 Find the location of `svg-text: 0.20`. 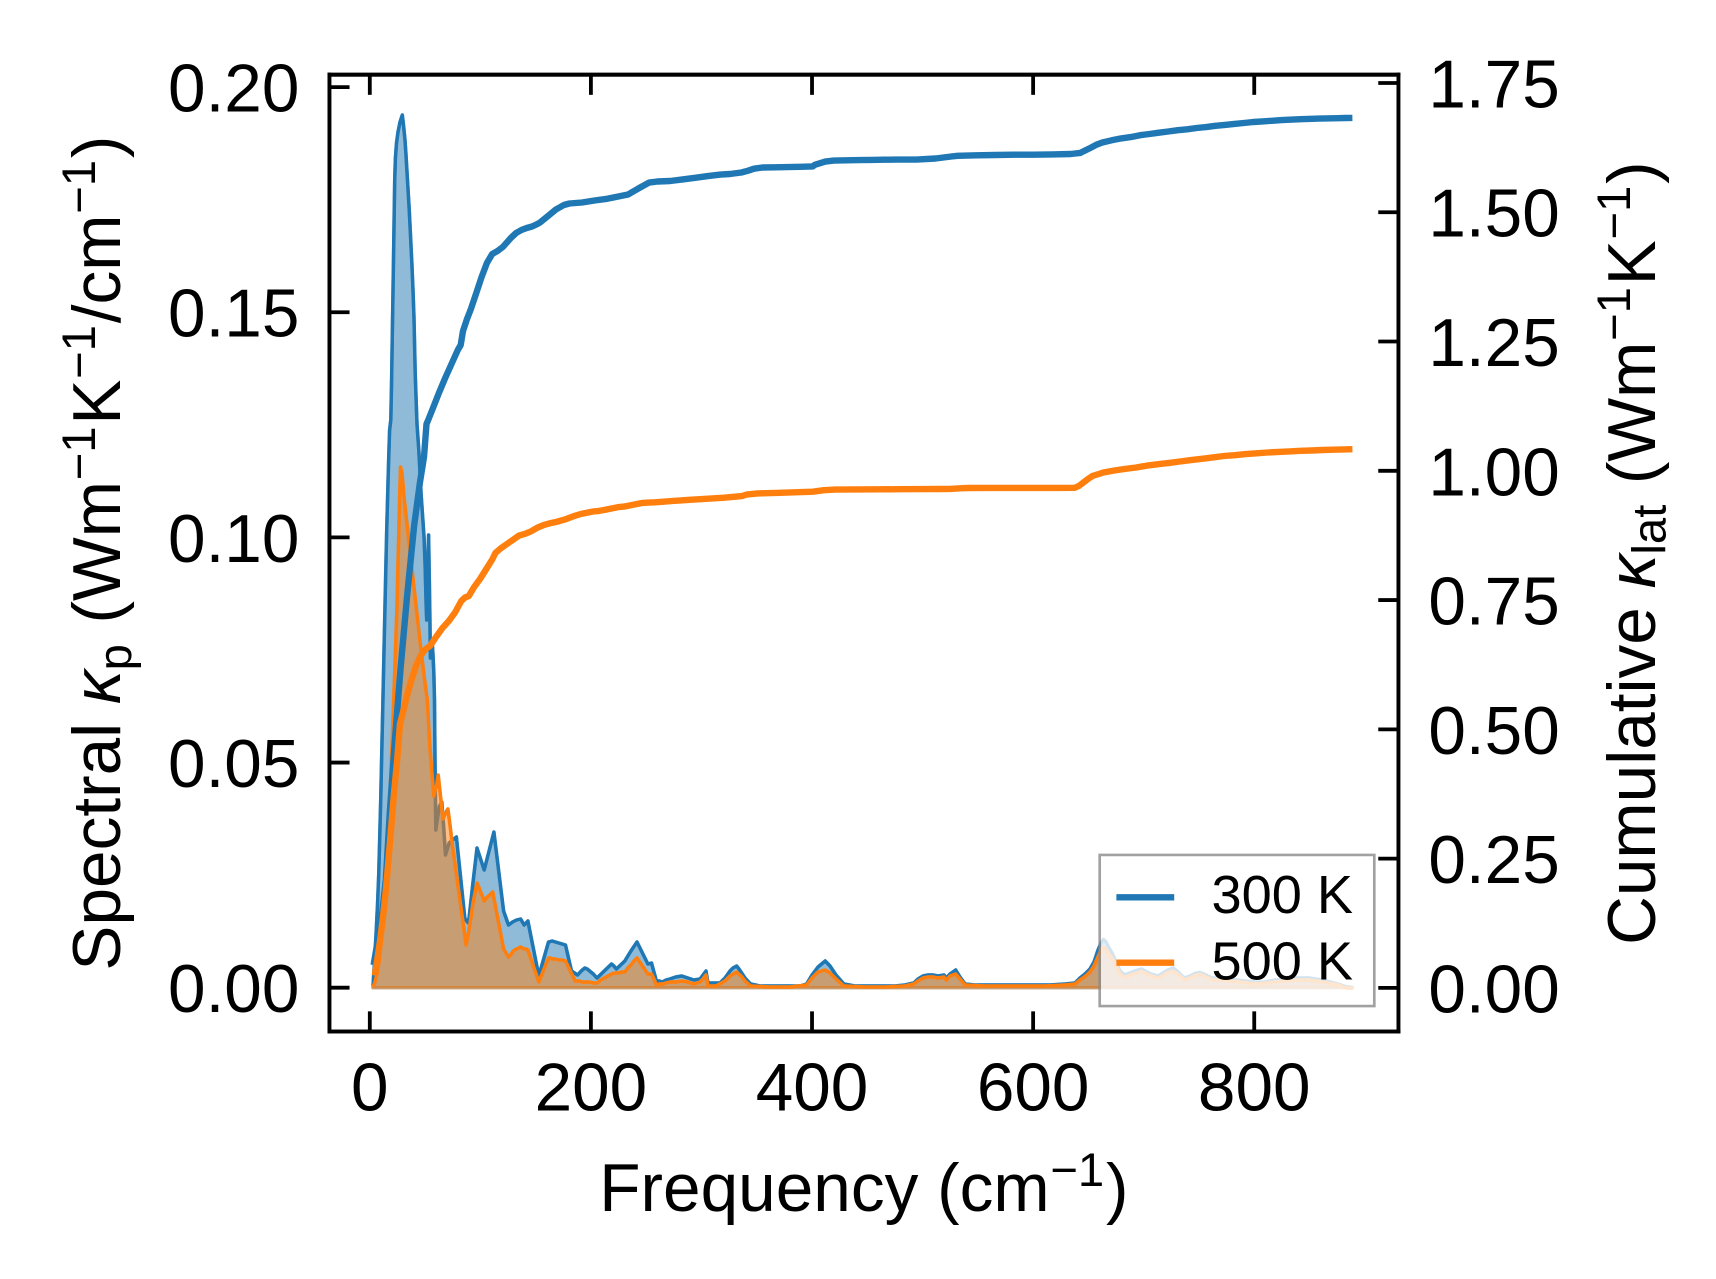

svg-text: 0.20 is located at coordinates (233, 89).